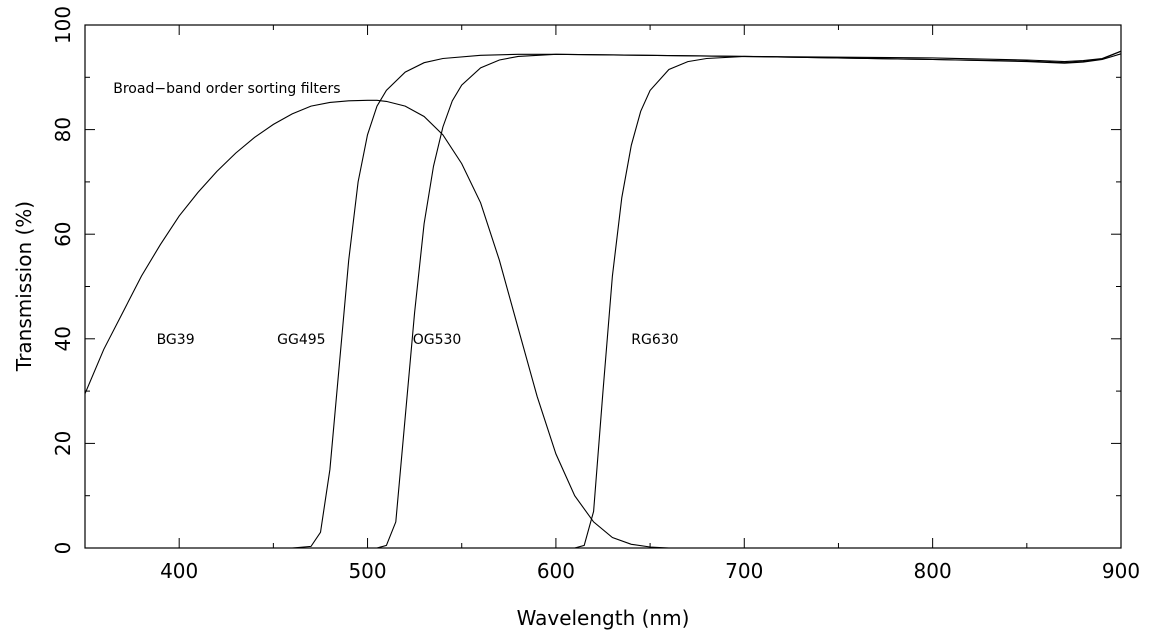 Image resolution: width=1151 pixels, height=639 pixels. What do you see at coordinates (179, 571) in the screenshot?
I see `x-tick-label-400: 400` at bounding box center [179, 571].